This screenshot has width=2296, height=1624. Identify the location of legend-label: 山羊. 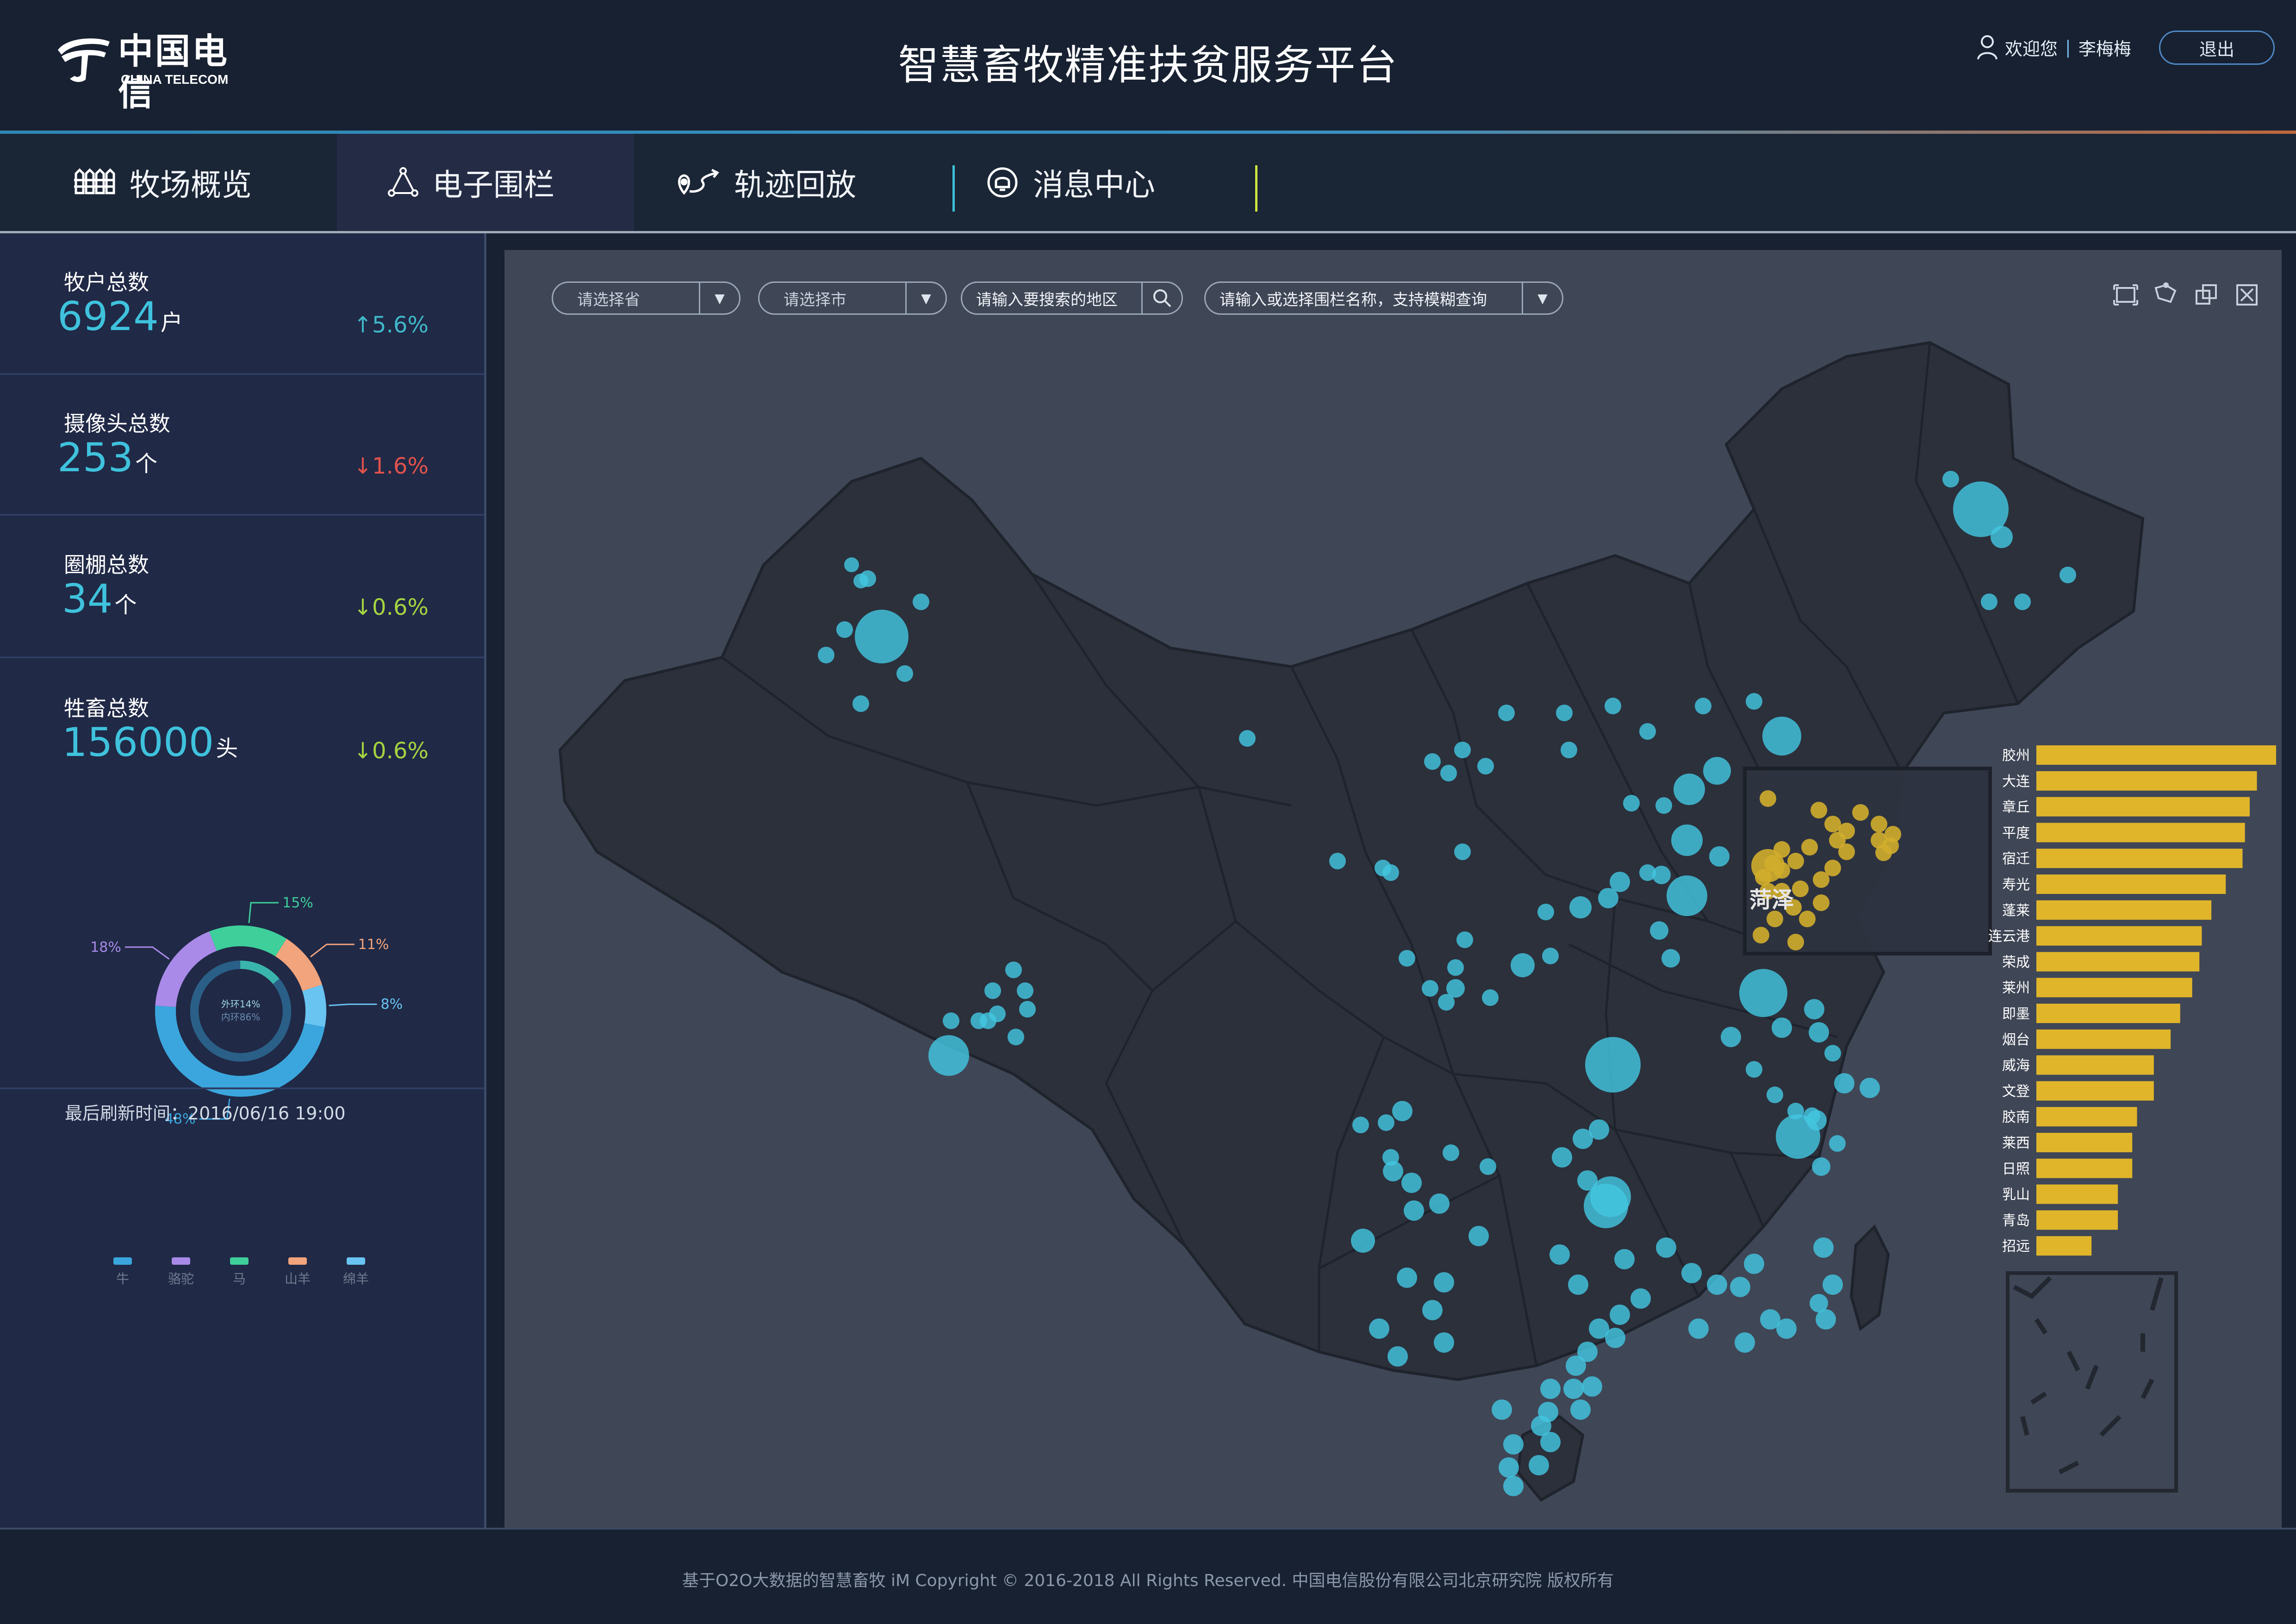
(298, 1279).